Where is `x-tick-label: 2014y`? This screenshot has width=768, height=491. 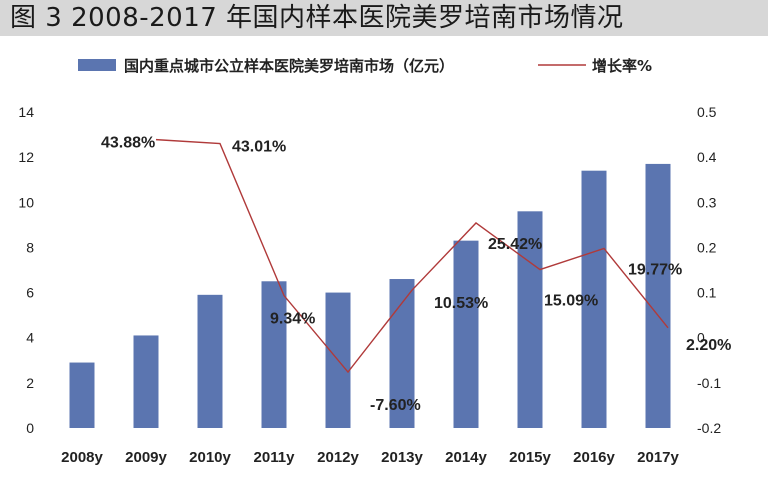 x-tick-label: 2014y is located at coordinates (466, 457).